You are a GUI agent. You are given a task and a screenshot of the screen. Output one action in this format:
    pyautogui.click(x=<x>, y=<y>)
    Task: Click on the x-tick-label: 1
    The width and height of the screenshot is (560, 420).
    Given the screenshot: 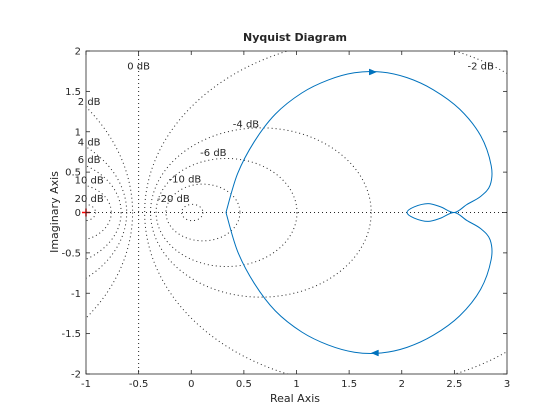 What is the action you would take?
    pyautogui.click(x=296, y=384)
    